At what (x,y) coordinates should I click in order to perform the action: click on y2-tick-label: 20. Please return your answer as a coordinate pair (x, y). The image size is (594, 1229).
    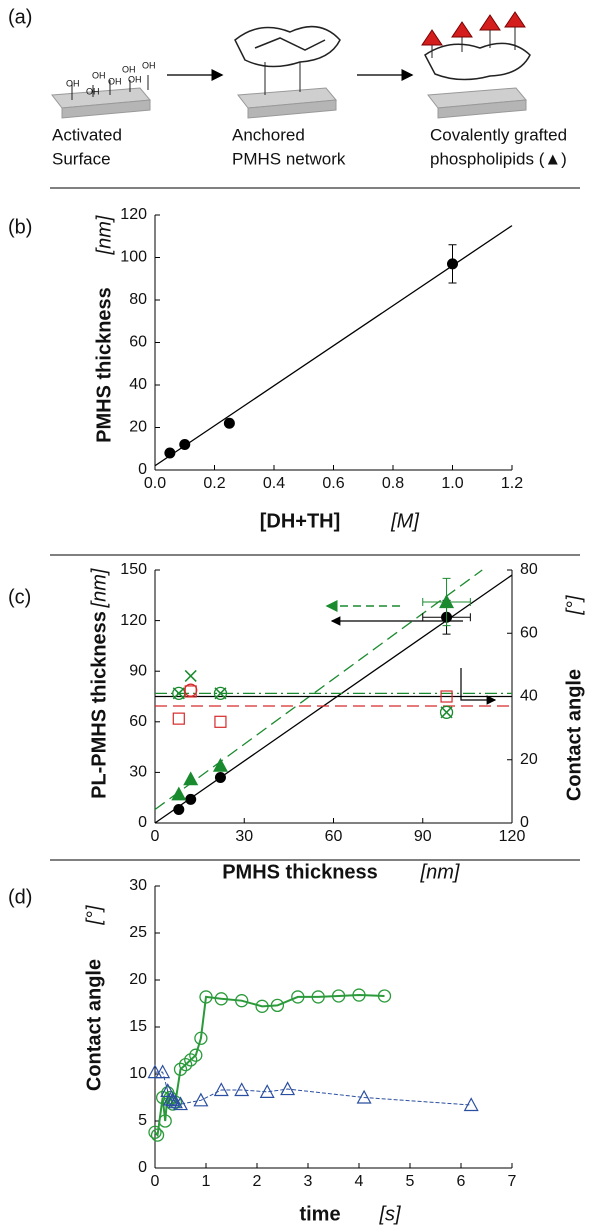
    Looking at the image, I should click on (529, 759).